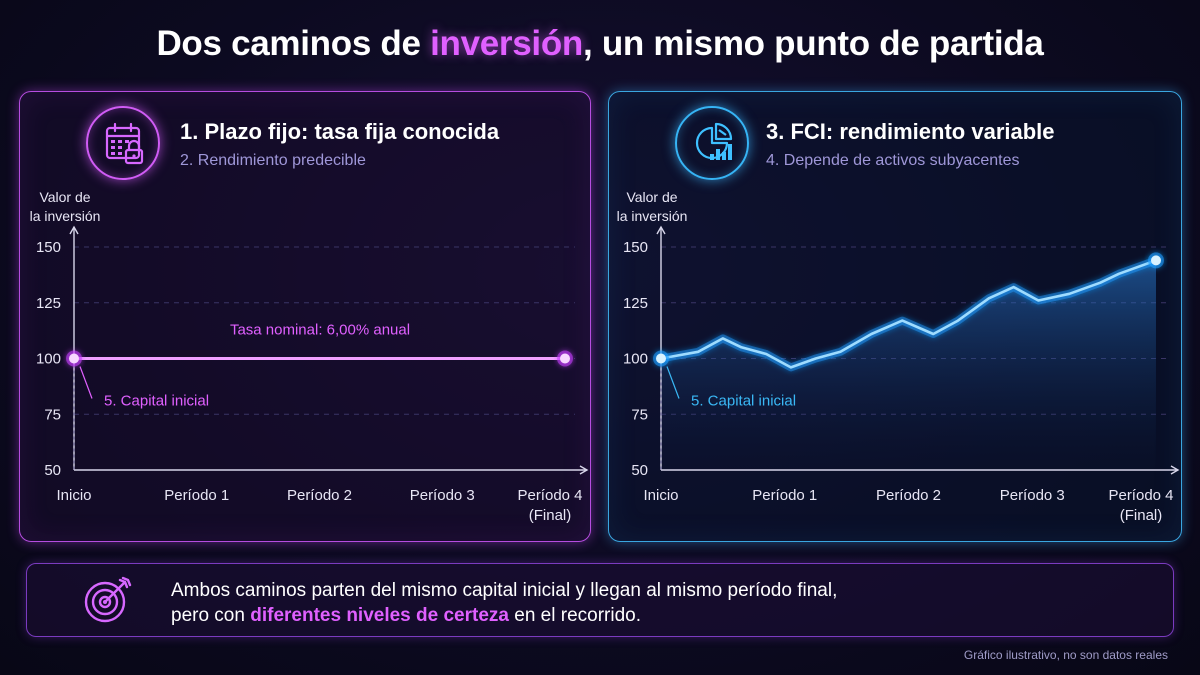 The image size is (1200, 675). What do you see at coordinates (320, 330) in the screenshot?
I see `rate-annotation: Tasa nominal: 6,00% anual` at bounding box center [320, 330].